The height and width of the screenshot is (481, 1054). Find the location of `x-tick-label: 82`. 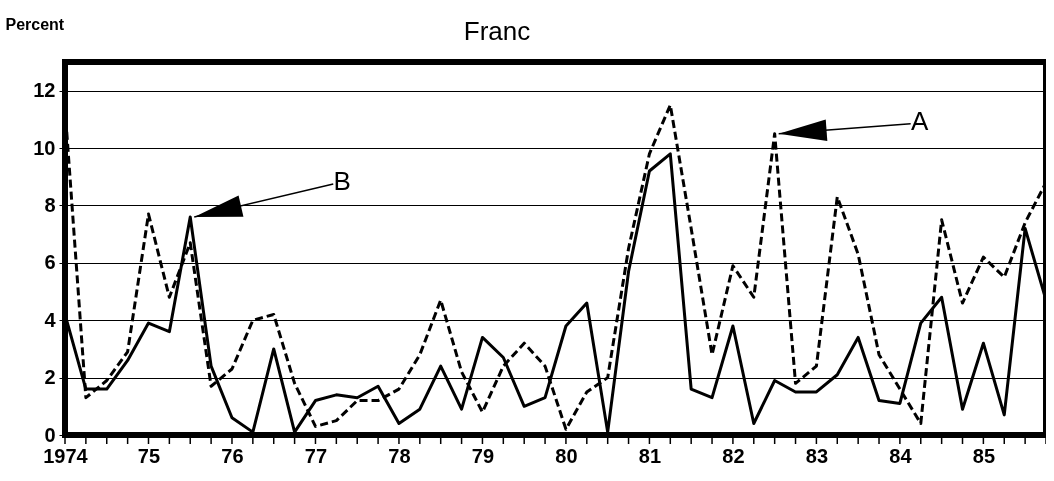

x-tick-label: 82 is located at coordinates (733, 455).